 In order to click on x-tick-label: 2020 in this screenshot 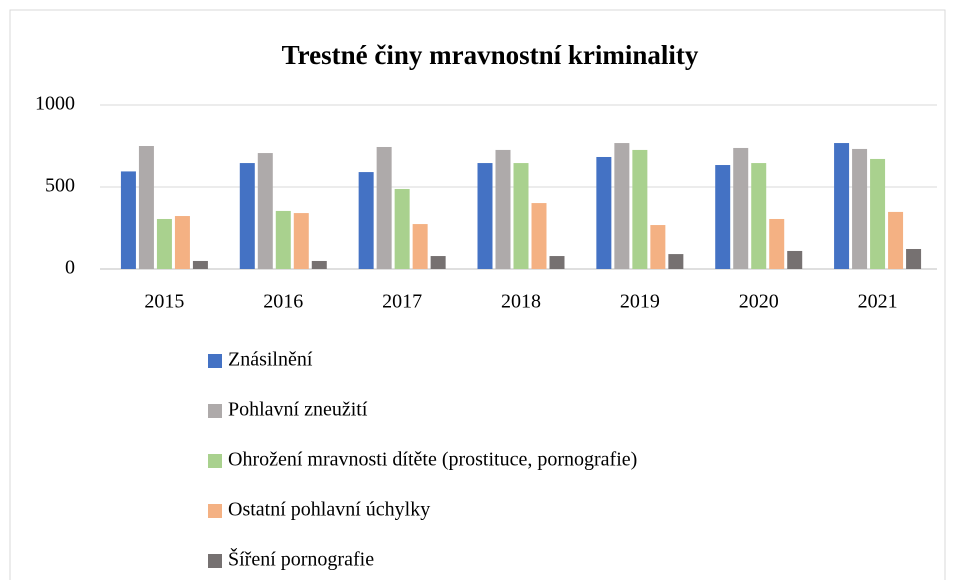, I will do `click(759, 302)`.